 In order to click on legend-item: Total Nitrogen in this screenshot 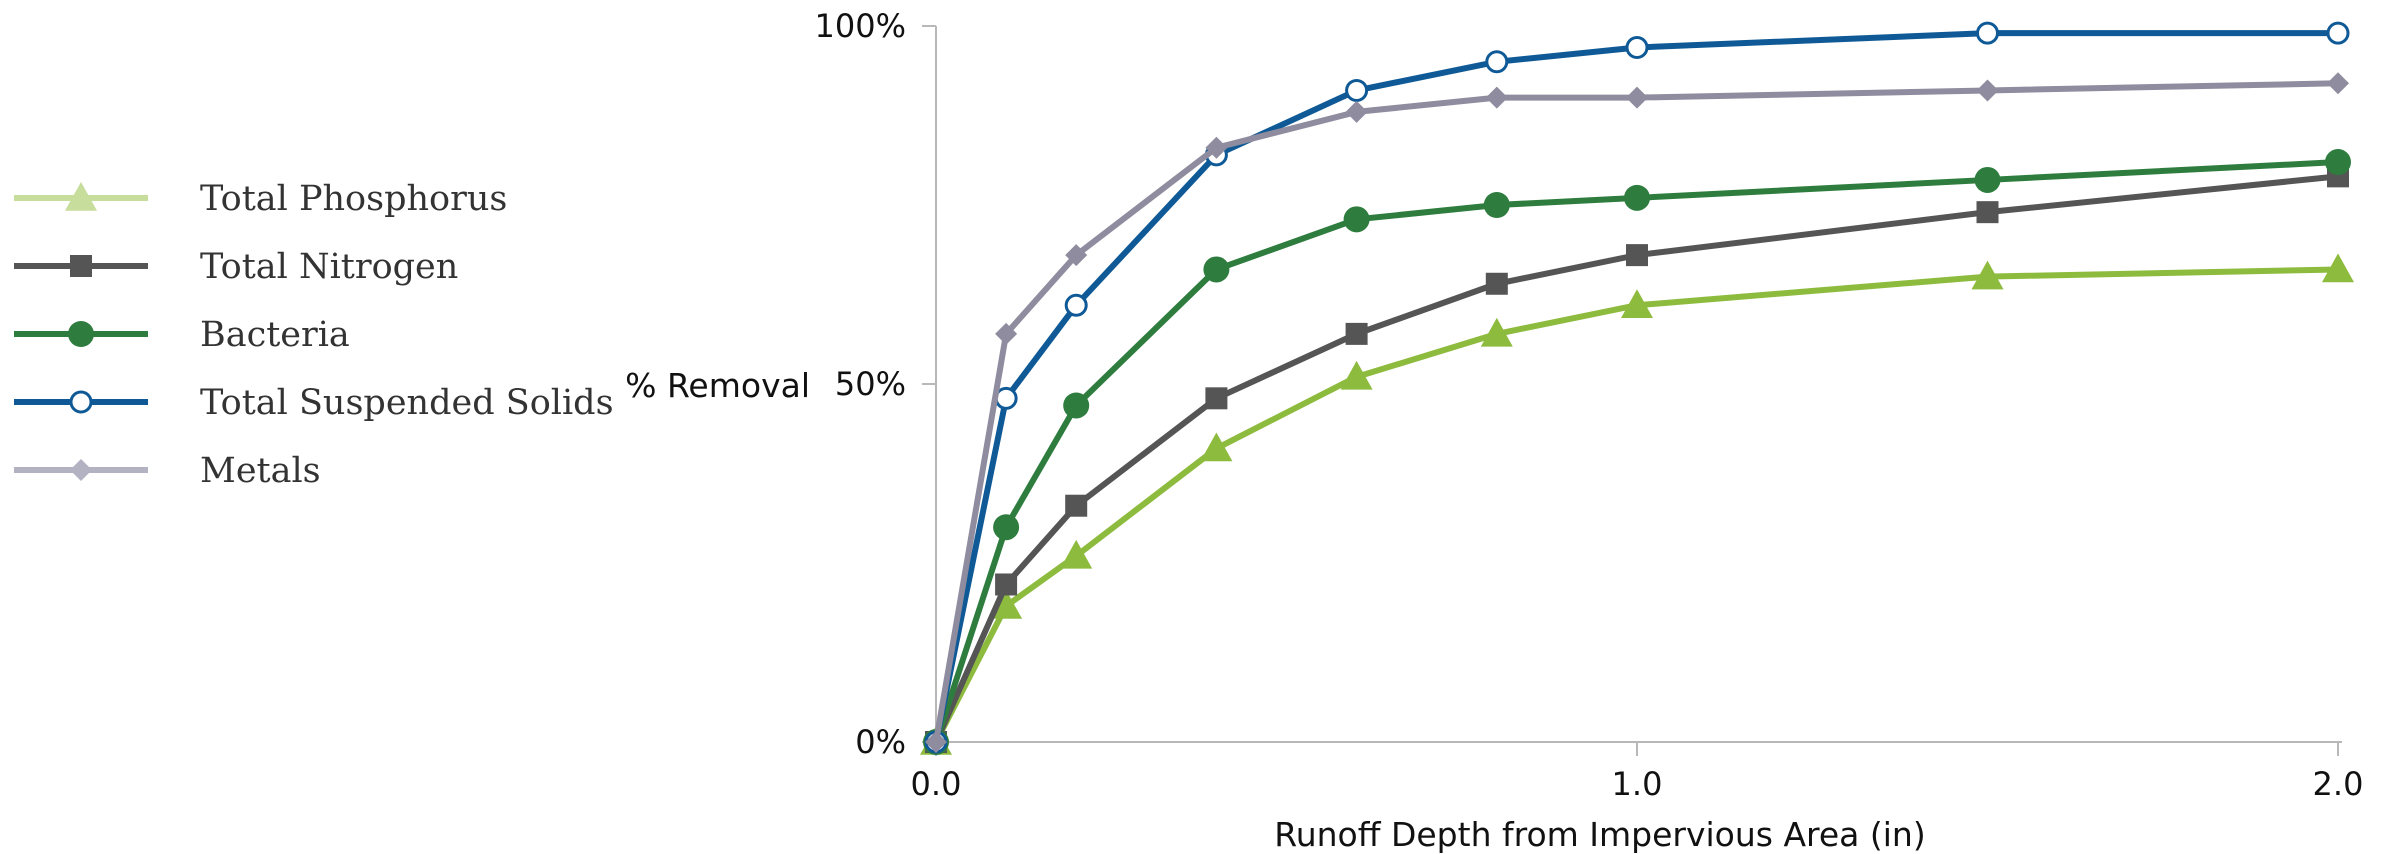, I will do `click(236, 267)`.